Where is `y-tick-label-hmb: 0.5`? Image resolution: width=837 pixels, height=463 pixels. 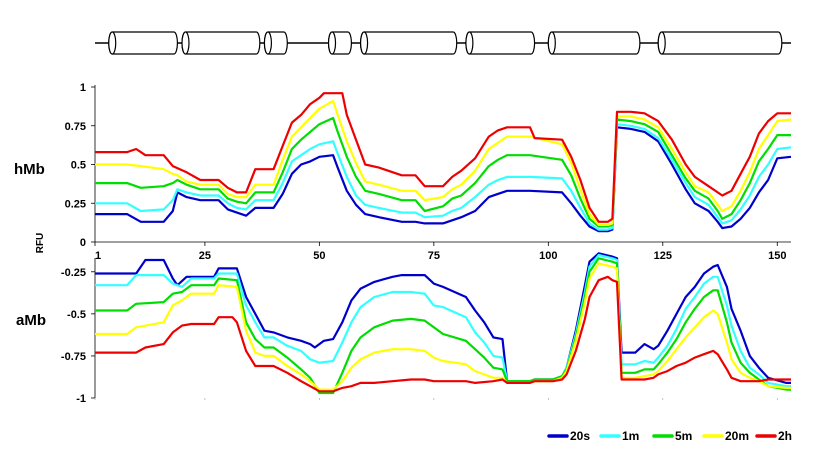
y-tick-label-hmb: 0.5 is located at coordinates (78, 166).